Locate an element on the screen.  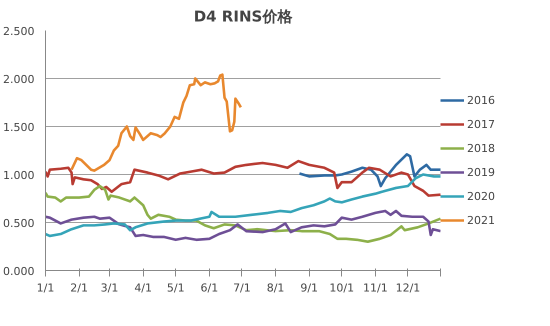
chart-title: D4 RINS价格 is located at coordinates (244, 17).